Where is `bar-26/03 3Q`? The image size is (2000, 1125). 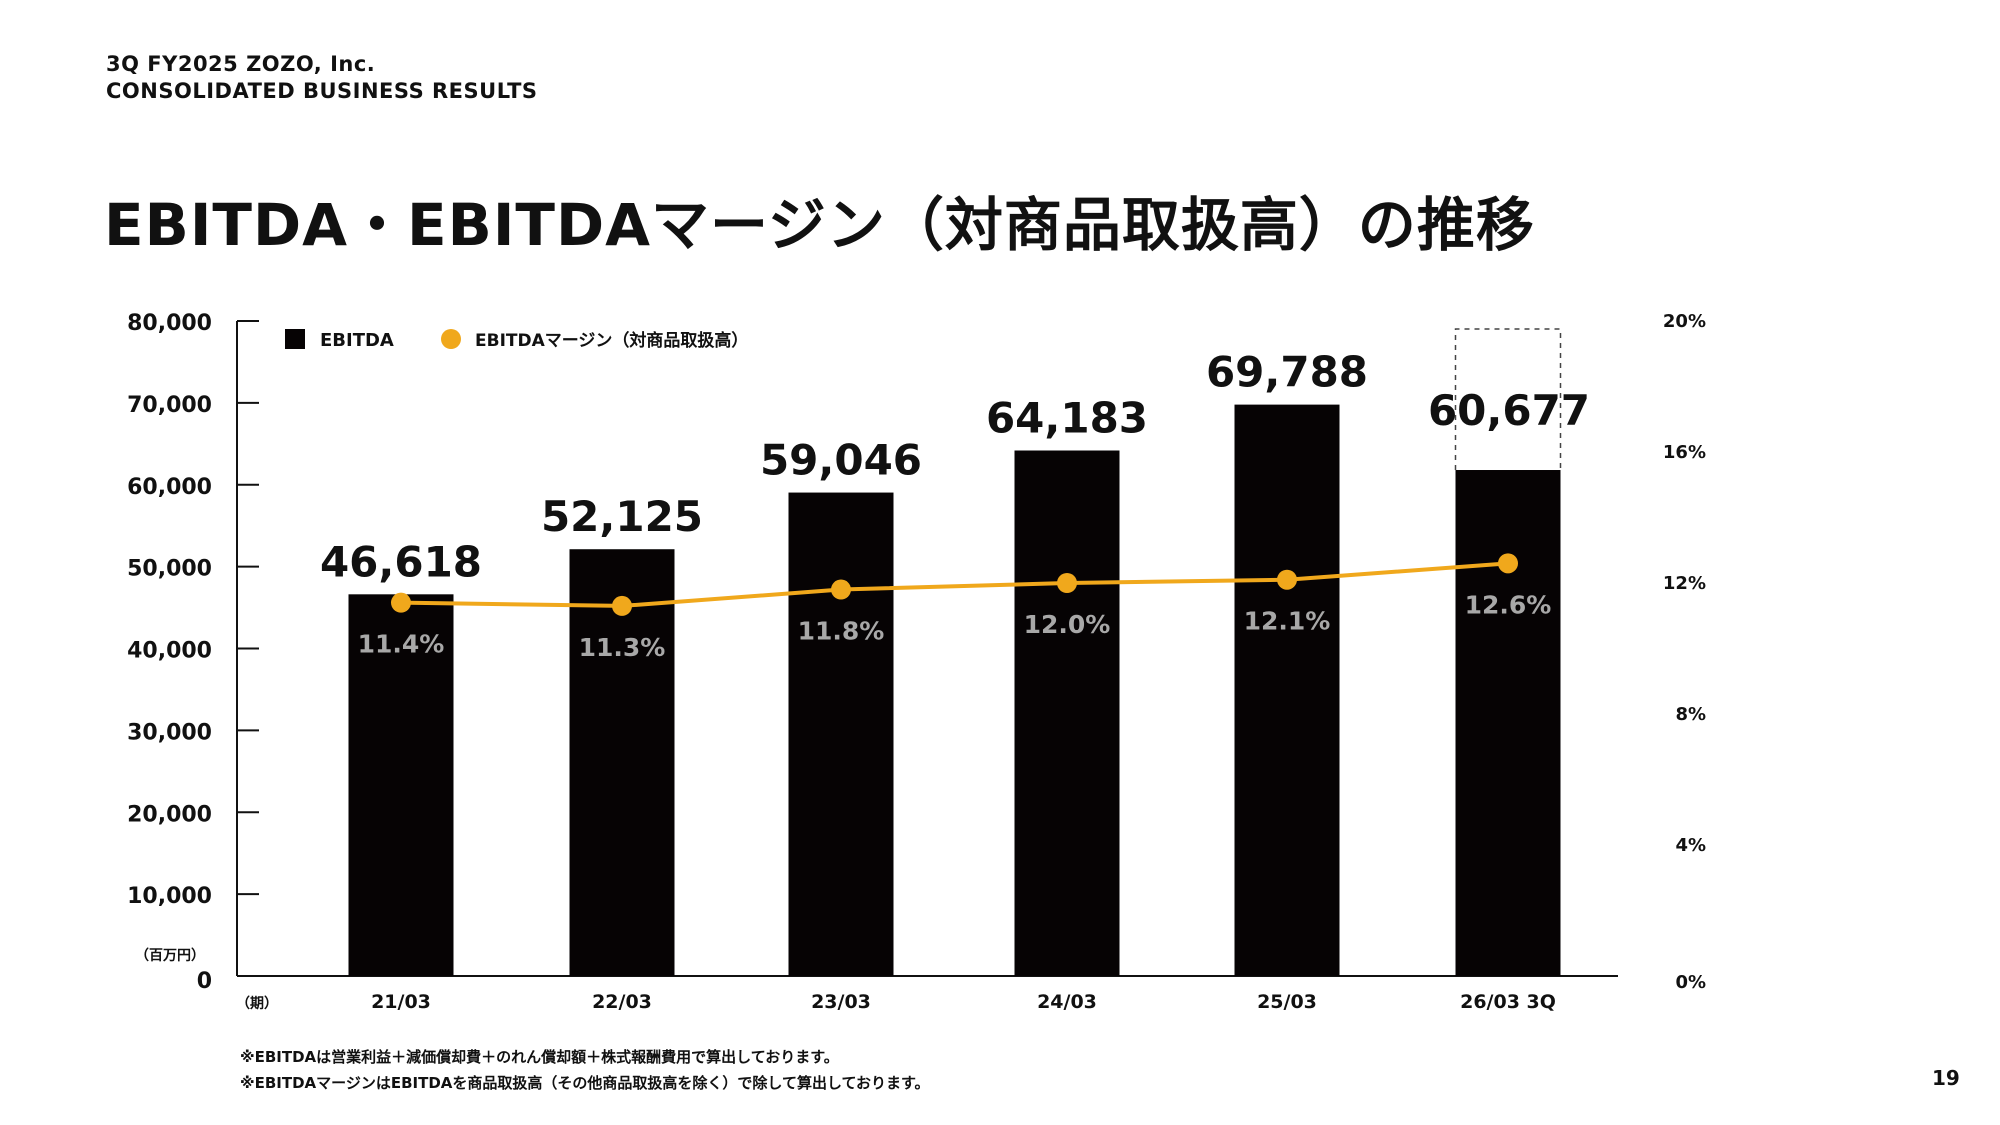 bar-26/03 3Q is located at coordinates (1508, 723).